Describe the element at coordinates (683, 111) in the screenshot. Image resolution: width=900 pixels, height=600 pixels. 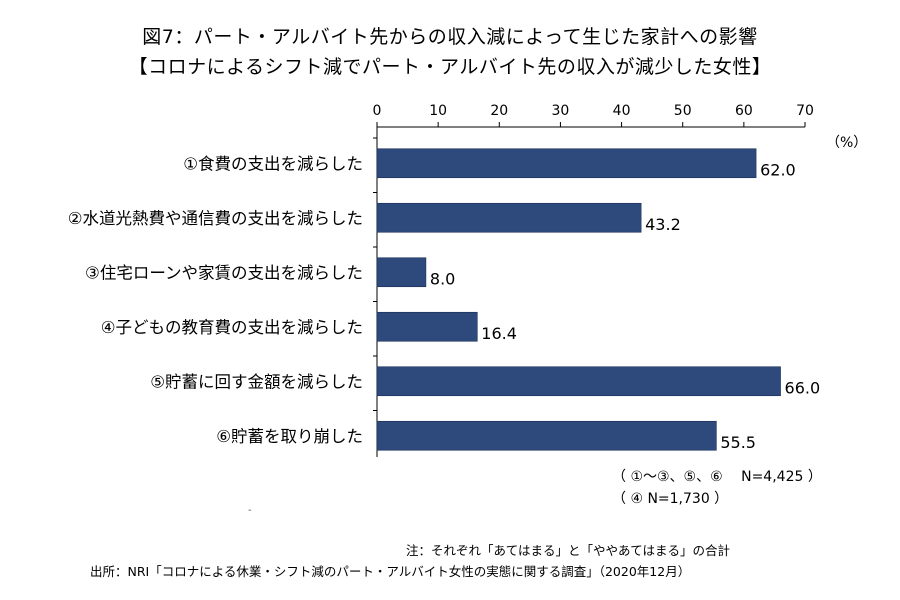
I see `x-tick-label: 50` at that location.